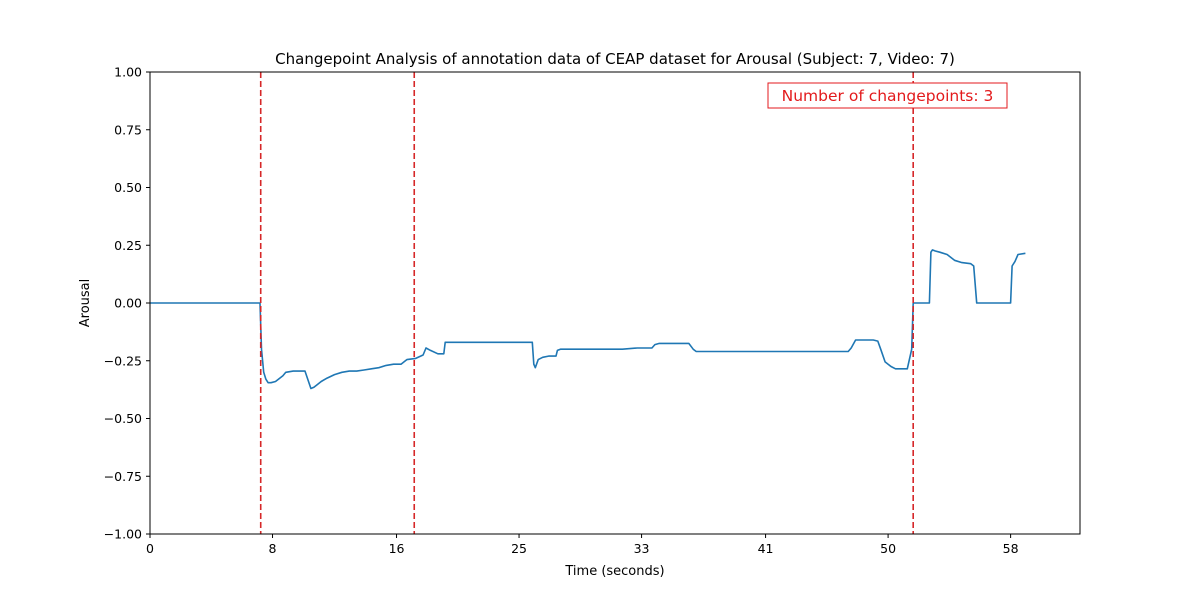 Image resolution: width=1200 pixels, height=600 pixels. What do you see at coordinates (766, 548) in the screenshot?
I see `x-tick-label: 41` at bounding box center [766, 548].